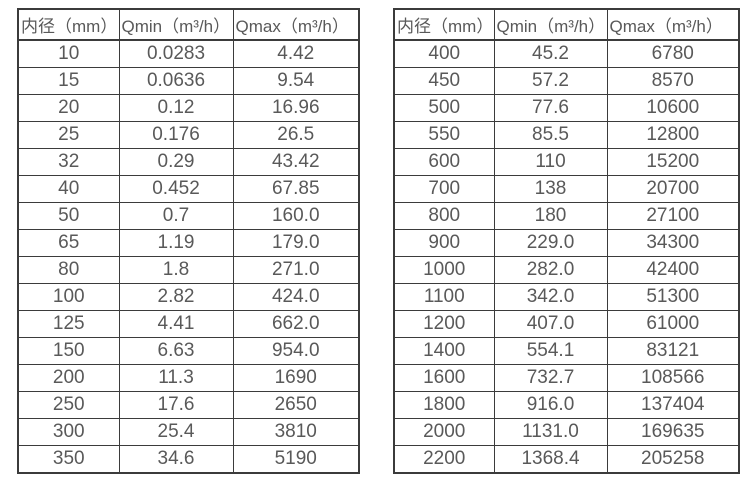  I want to click on column-header-qmax: Qmax（m³/h）, so click(296, 24).